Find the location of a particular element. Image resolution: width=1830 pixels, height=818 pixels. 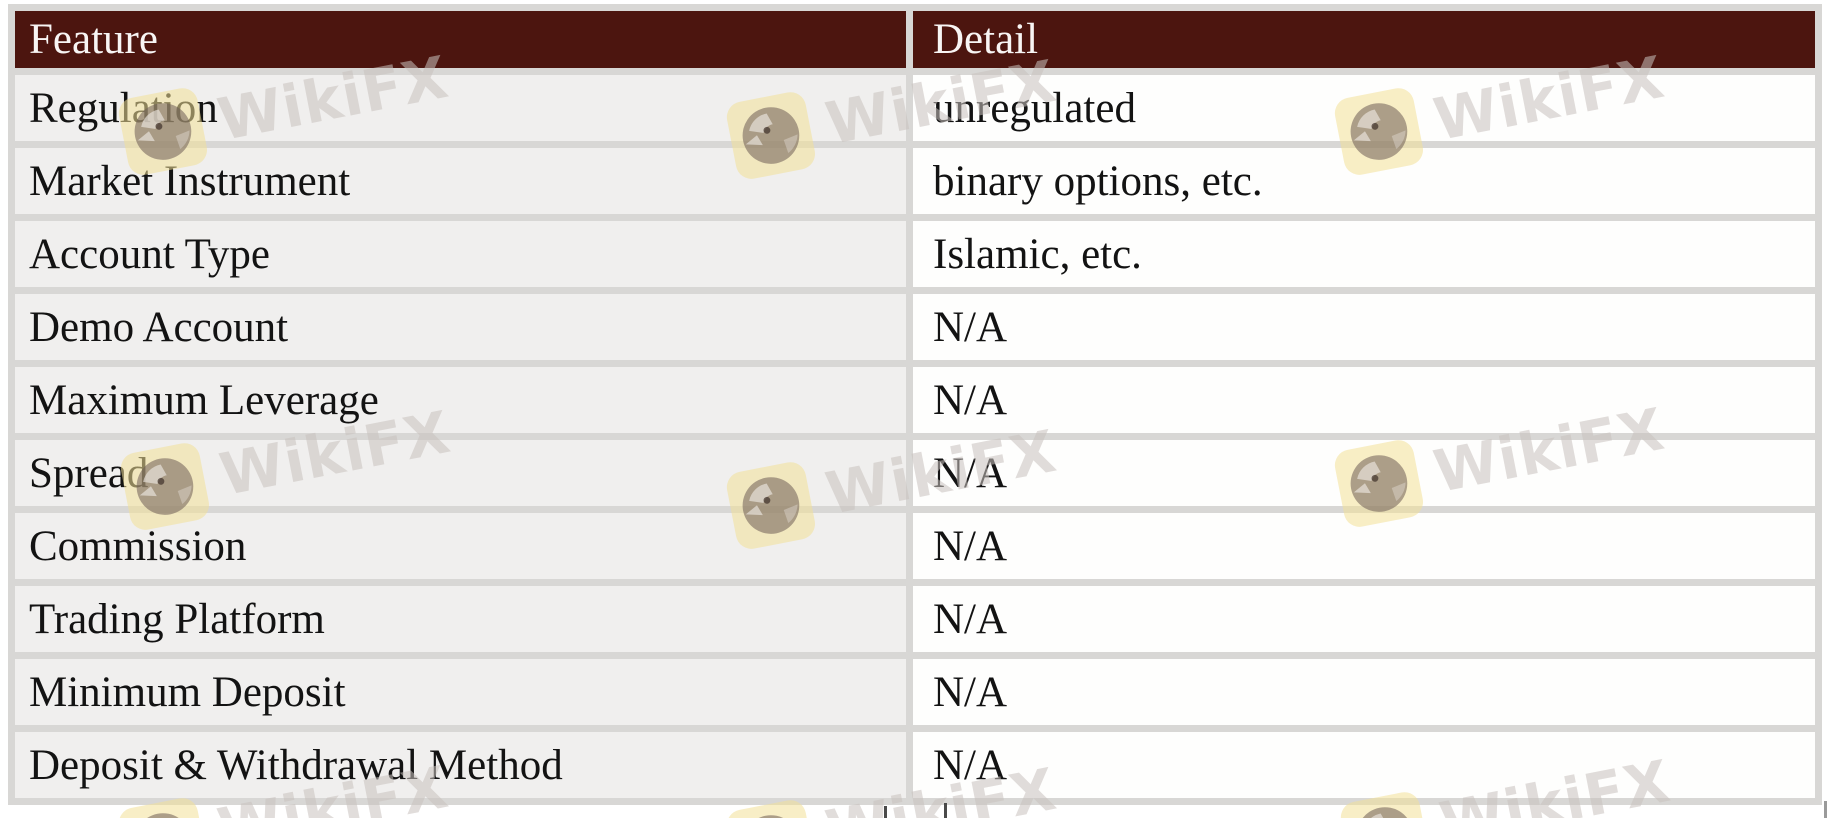

table-header-row: Feature Detail is located at coordinates (915, 39).